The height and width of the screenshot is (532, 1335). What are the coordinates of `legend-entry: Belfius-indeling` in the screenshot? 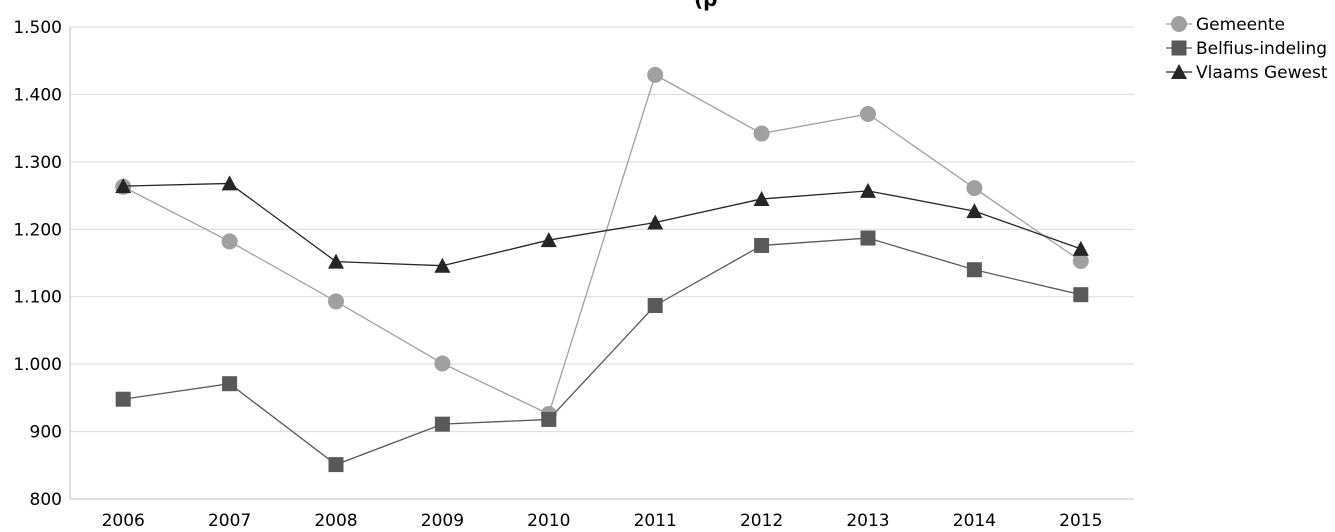 It's located at (1246, 49).